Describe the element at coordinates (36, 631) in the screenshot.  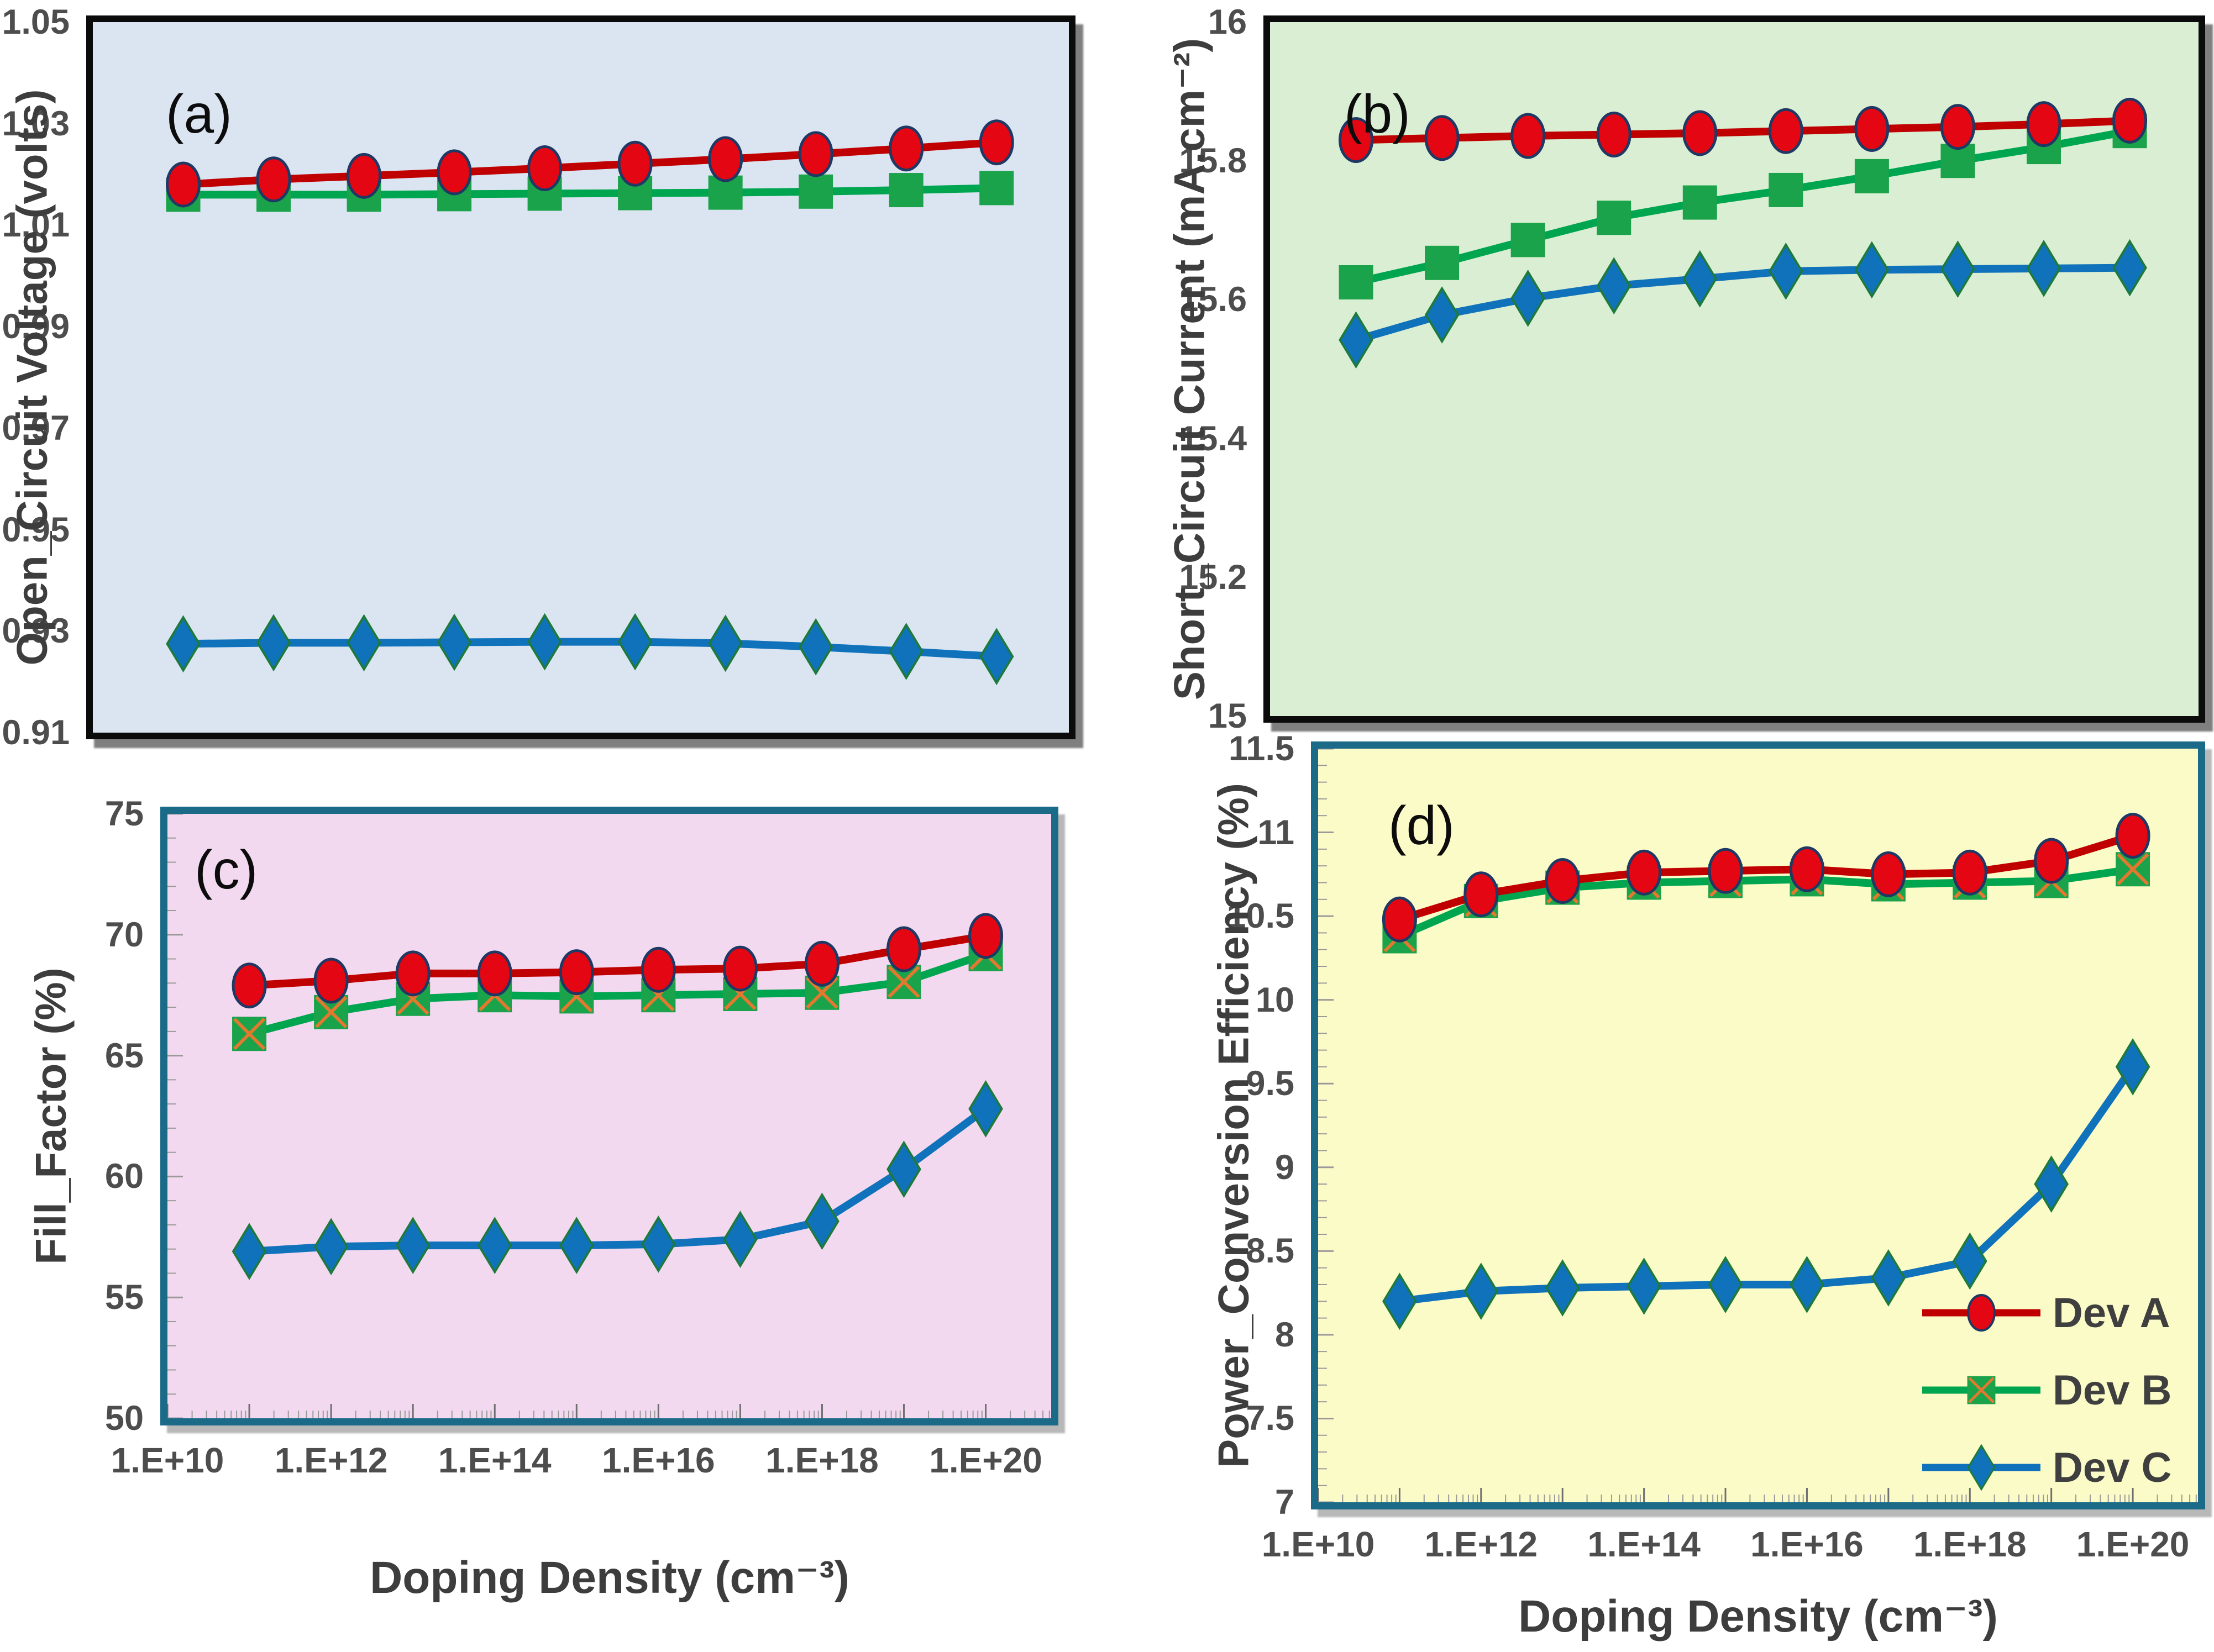
I see `y-tick-label: 0.93` at that location.